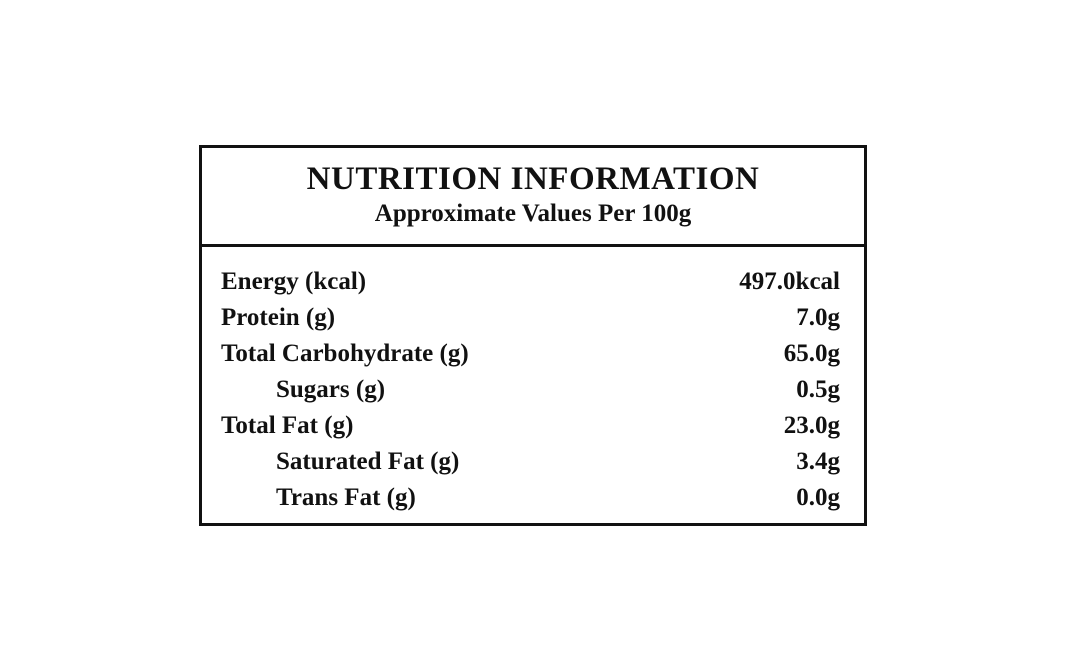 The height and width of the screenshot is (671, 1068). What do you see at coordinates (818, 389) in the screenshot?
I see `nutrient-value: 0.5g` at bounding box center [818, 389].